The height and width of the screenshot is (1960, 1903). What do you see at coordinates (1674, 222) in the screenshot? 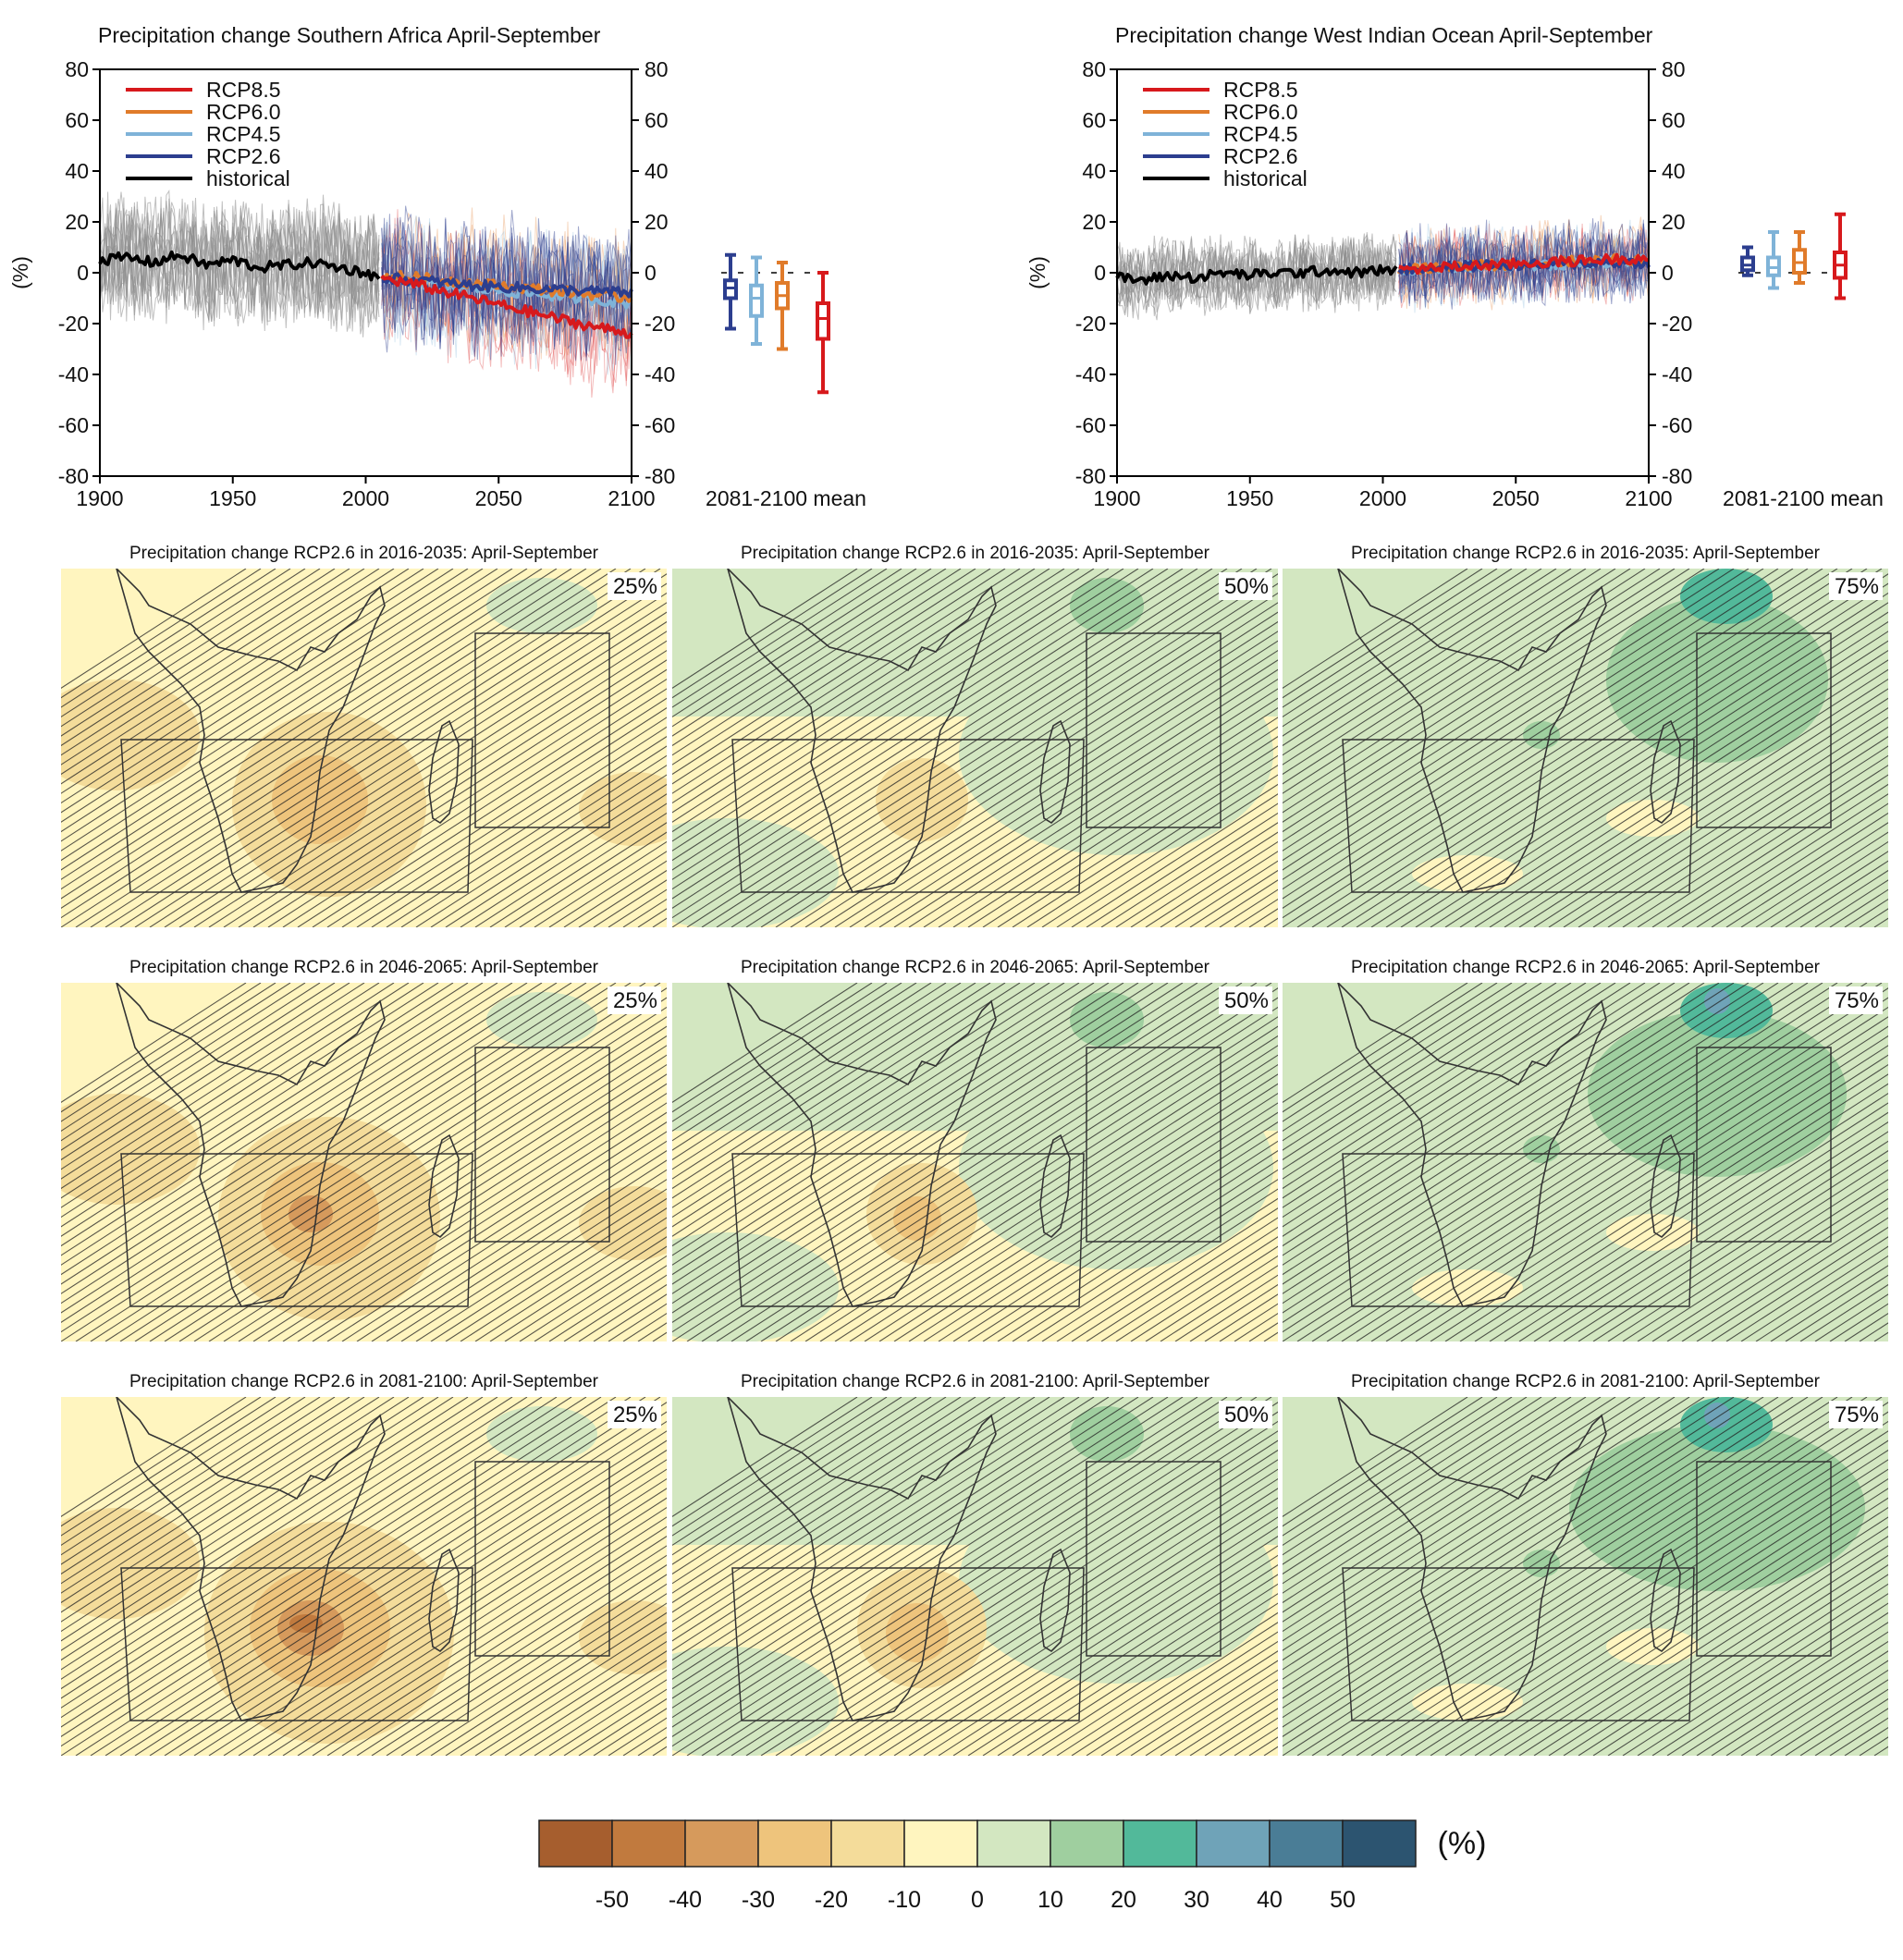
I see `y-tick-label-right: 20` at bounding box center [1674, 222].